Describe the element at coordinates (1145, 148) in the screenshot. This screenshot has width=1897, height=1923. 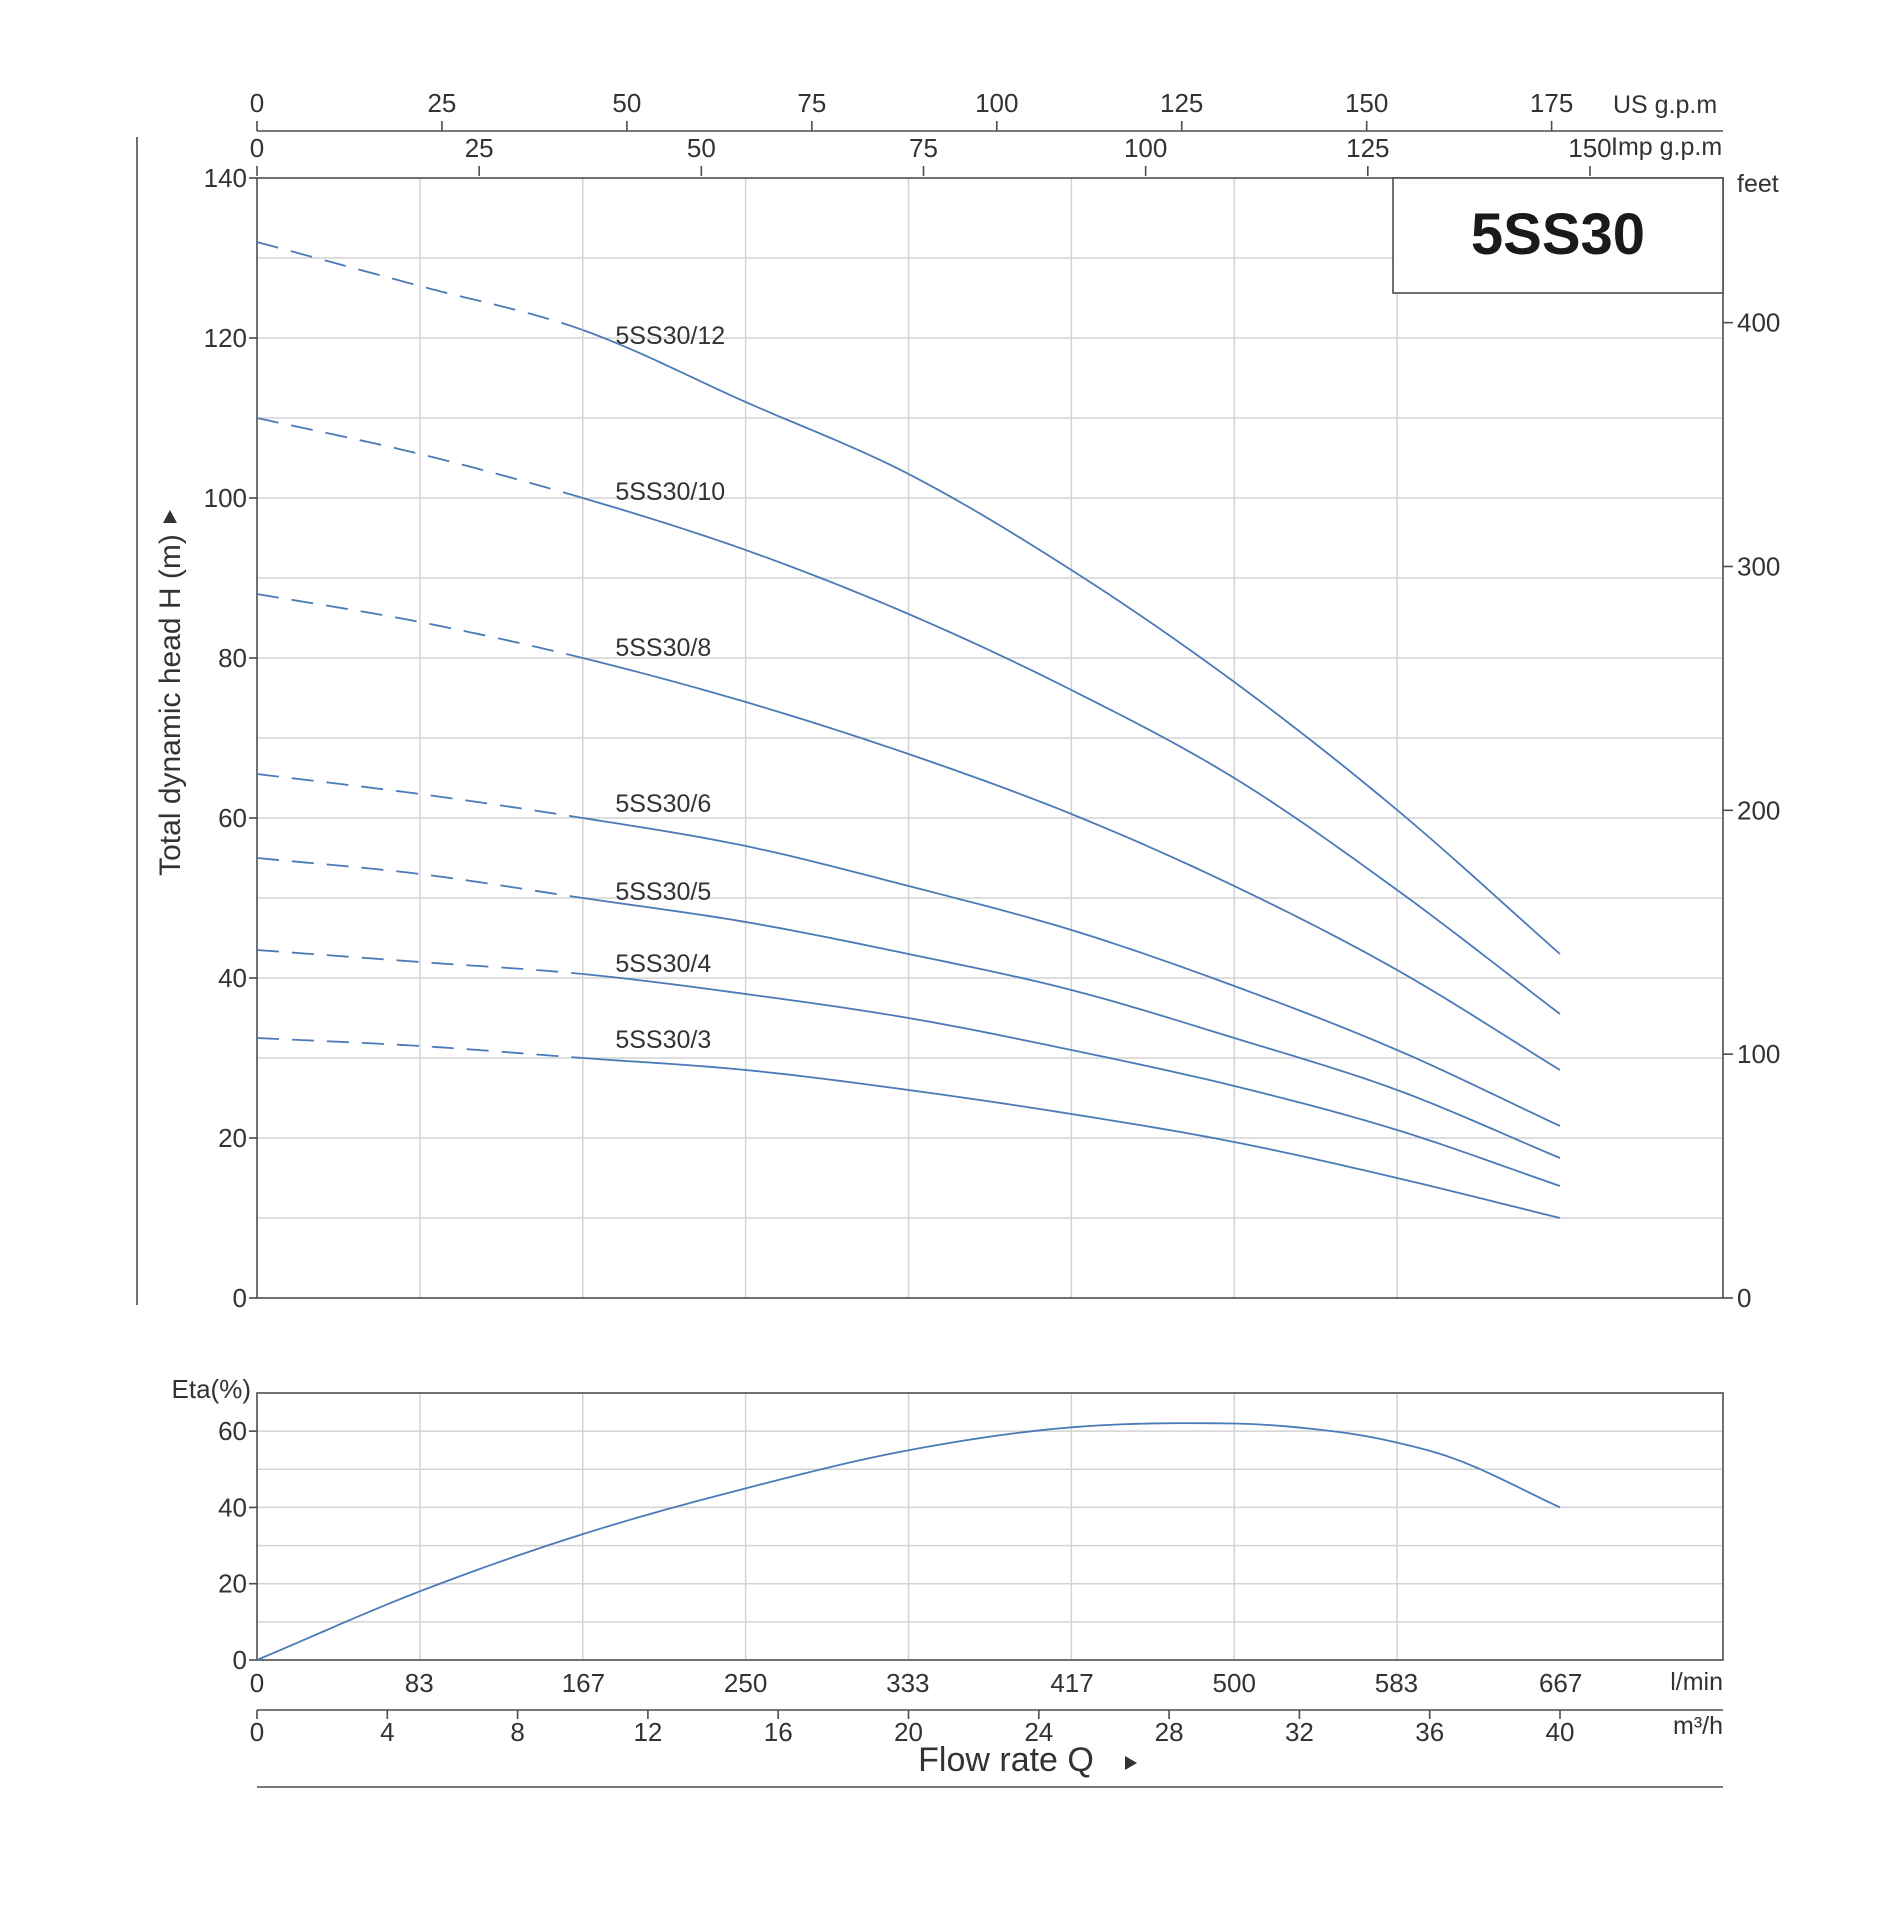
I see `imp-gpm-tick-label: 100` at that location.